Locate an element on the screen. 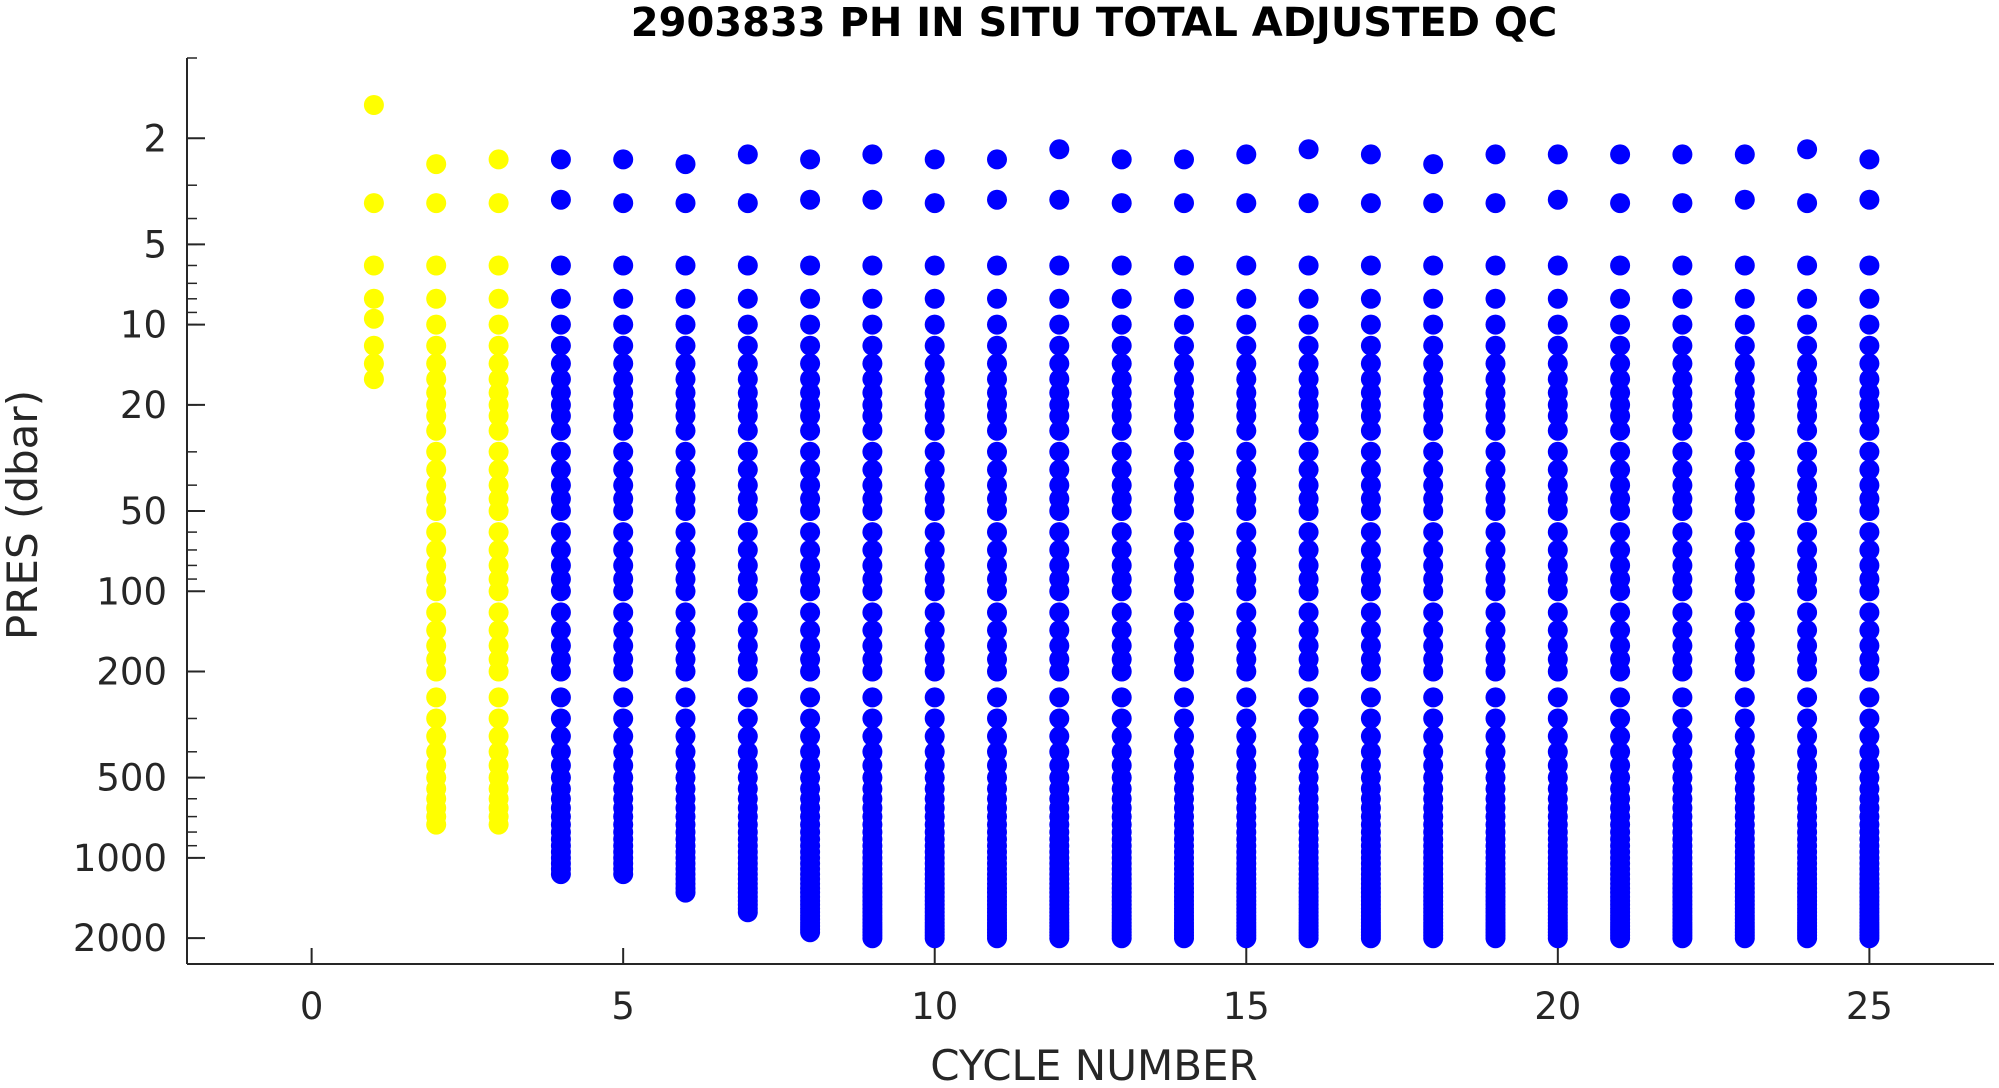  y-tick-label: 10 is located at coordinates (143, 325).